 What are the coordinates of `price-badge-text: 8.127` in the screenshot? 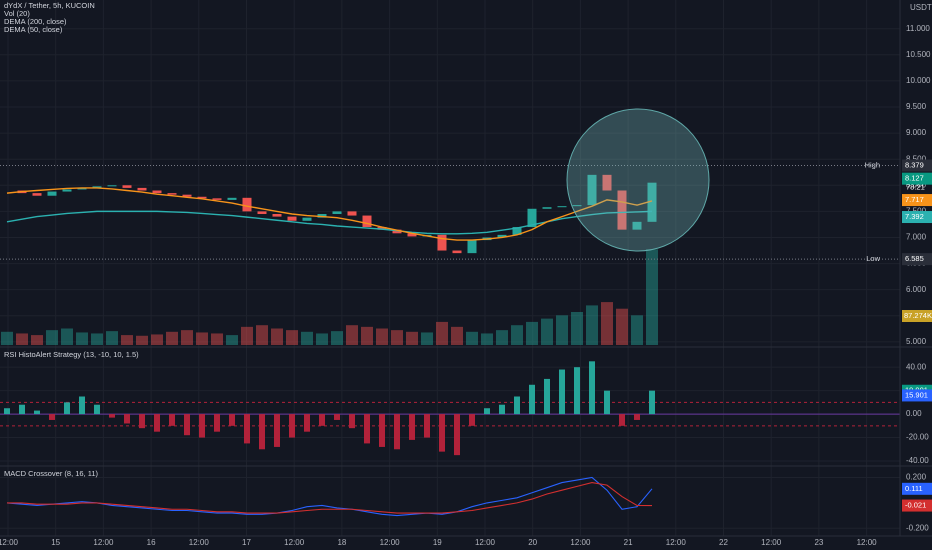 It's located at (914, 178).